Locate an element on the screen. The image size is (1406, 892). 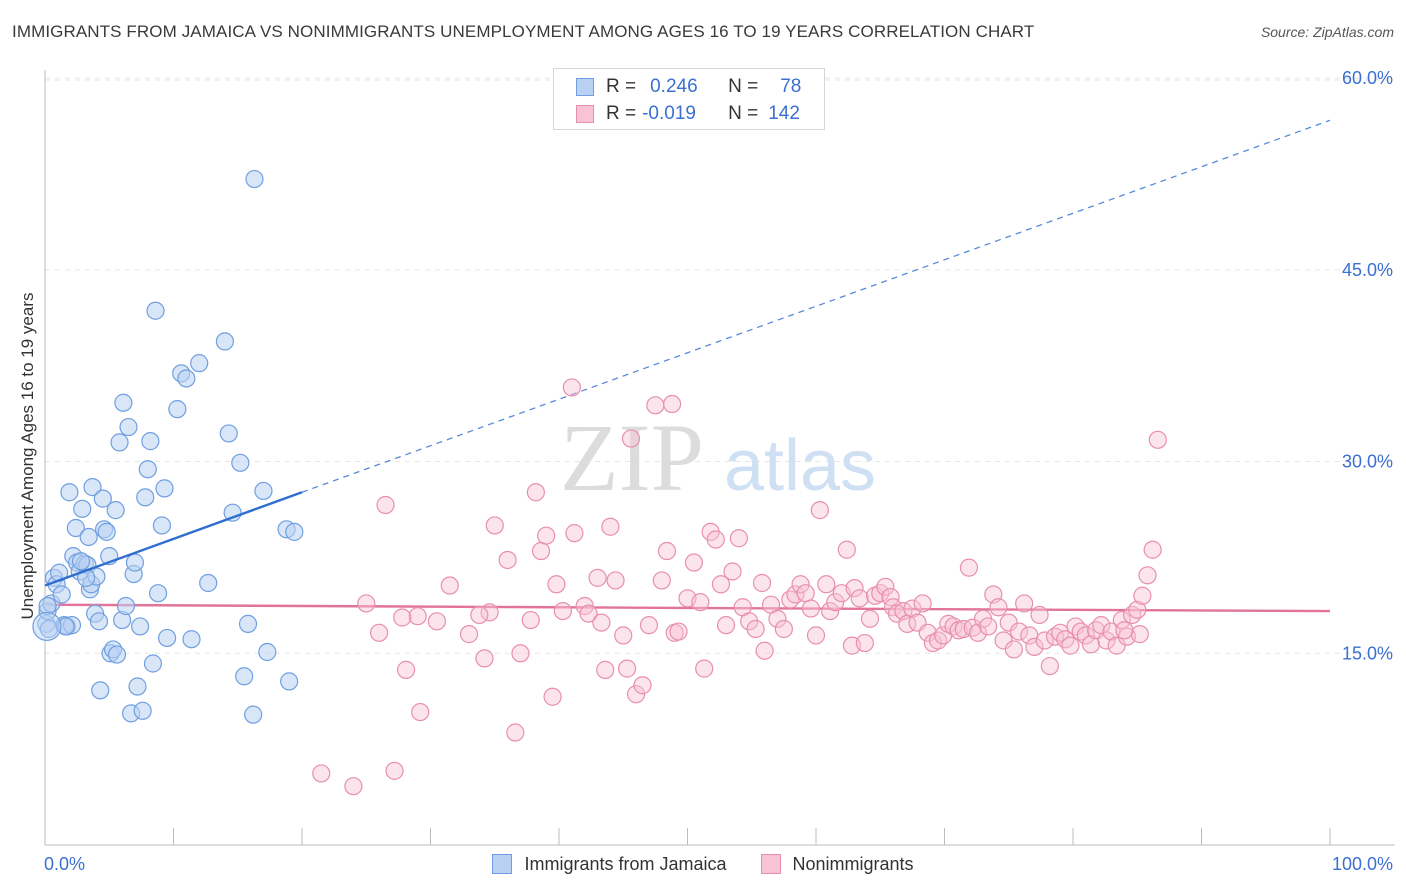
watermark: ZIP atlas is located at coordinates (718, 457).